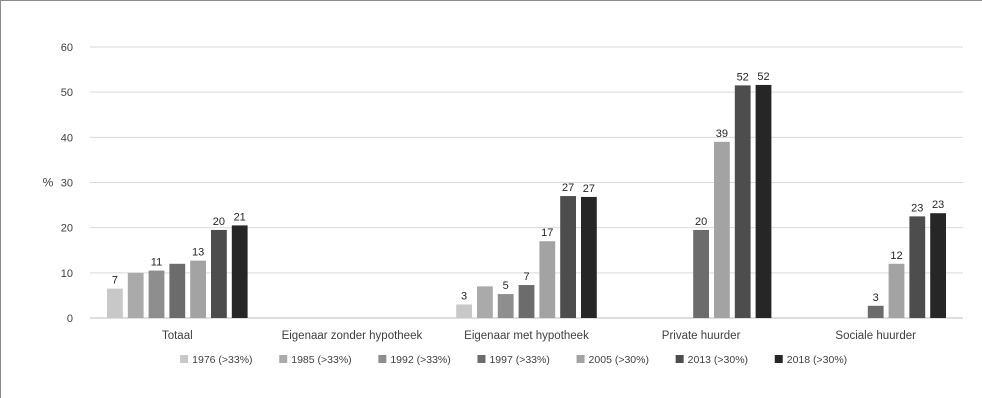  What do you see at coordinates (67, 229) in the screenshot?
I see `y-tick-label: 20` at bounding box center [67, 229].